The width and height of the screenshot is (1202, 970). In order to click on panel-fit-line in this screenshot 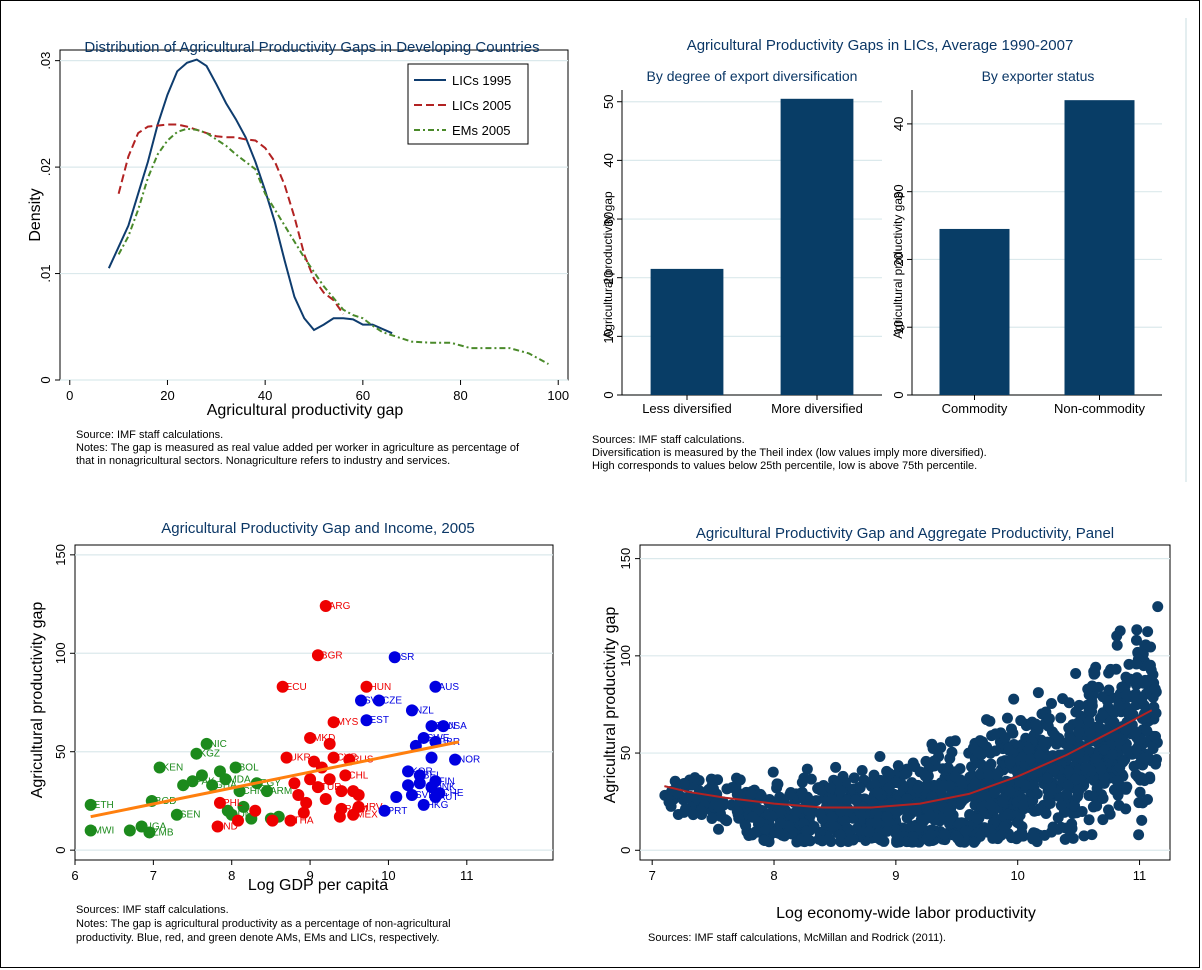, I will do `click(908, 759)`.